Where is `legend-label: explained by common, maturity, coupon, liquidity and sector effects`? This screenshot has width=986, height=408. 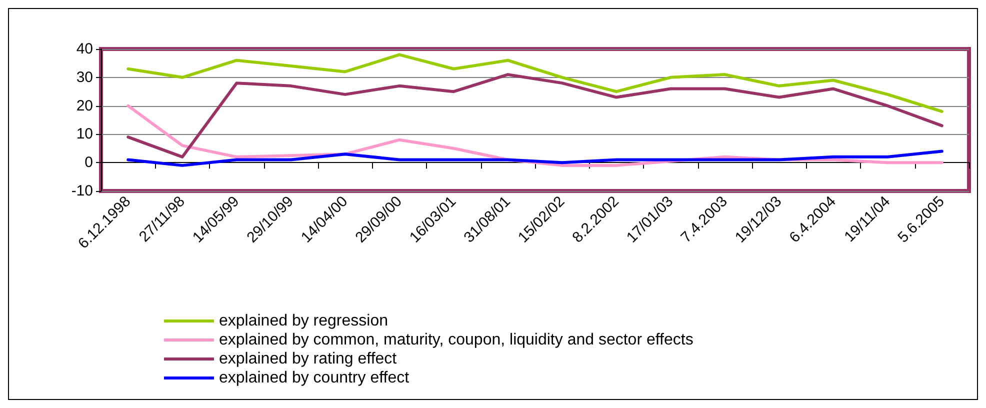 legend-label: explained by common, maturity, coupon, liquidity and sector effects is located at coordinates (456, 340).